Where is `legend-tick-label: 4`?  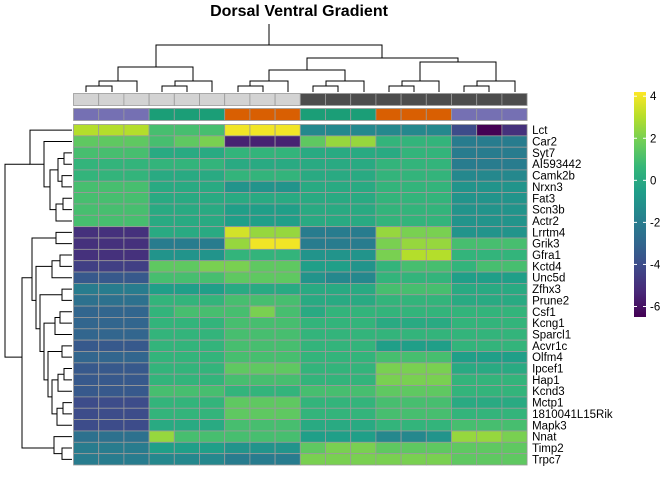
legend-tick-label: 4 is located at coordinates (653, 97).